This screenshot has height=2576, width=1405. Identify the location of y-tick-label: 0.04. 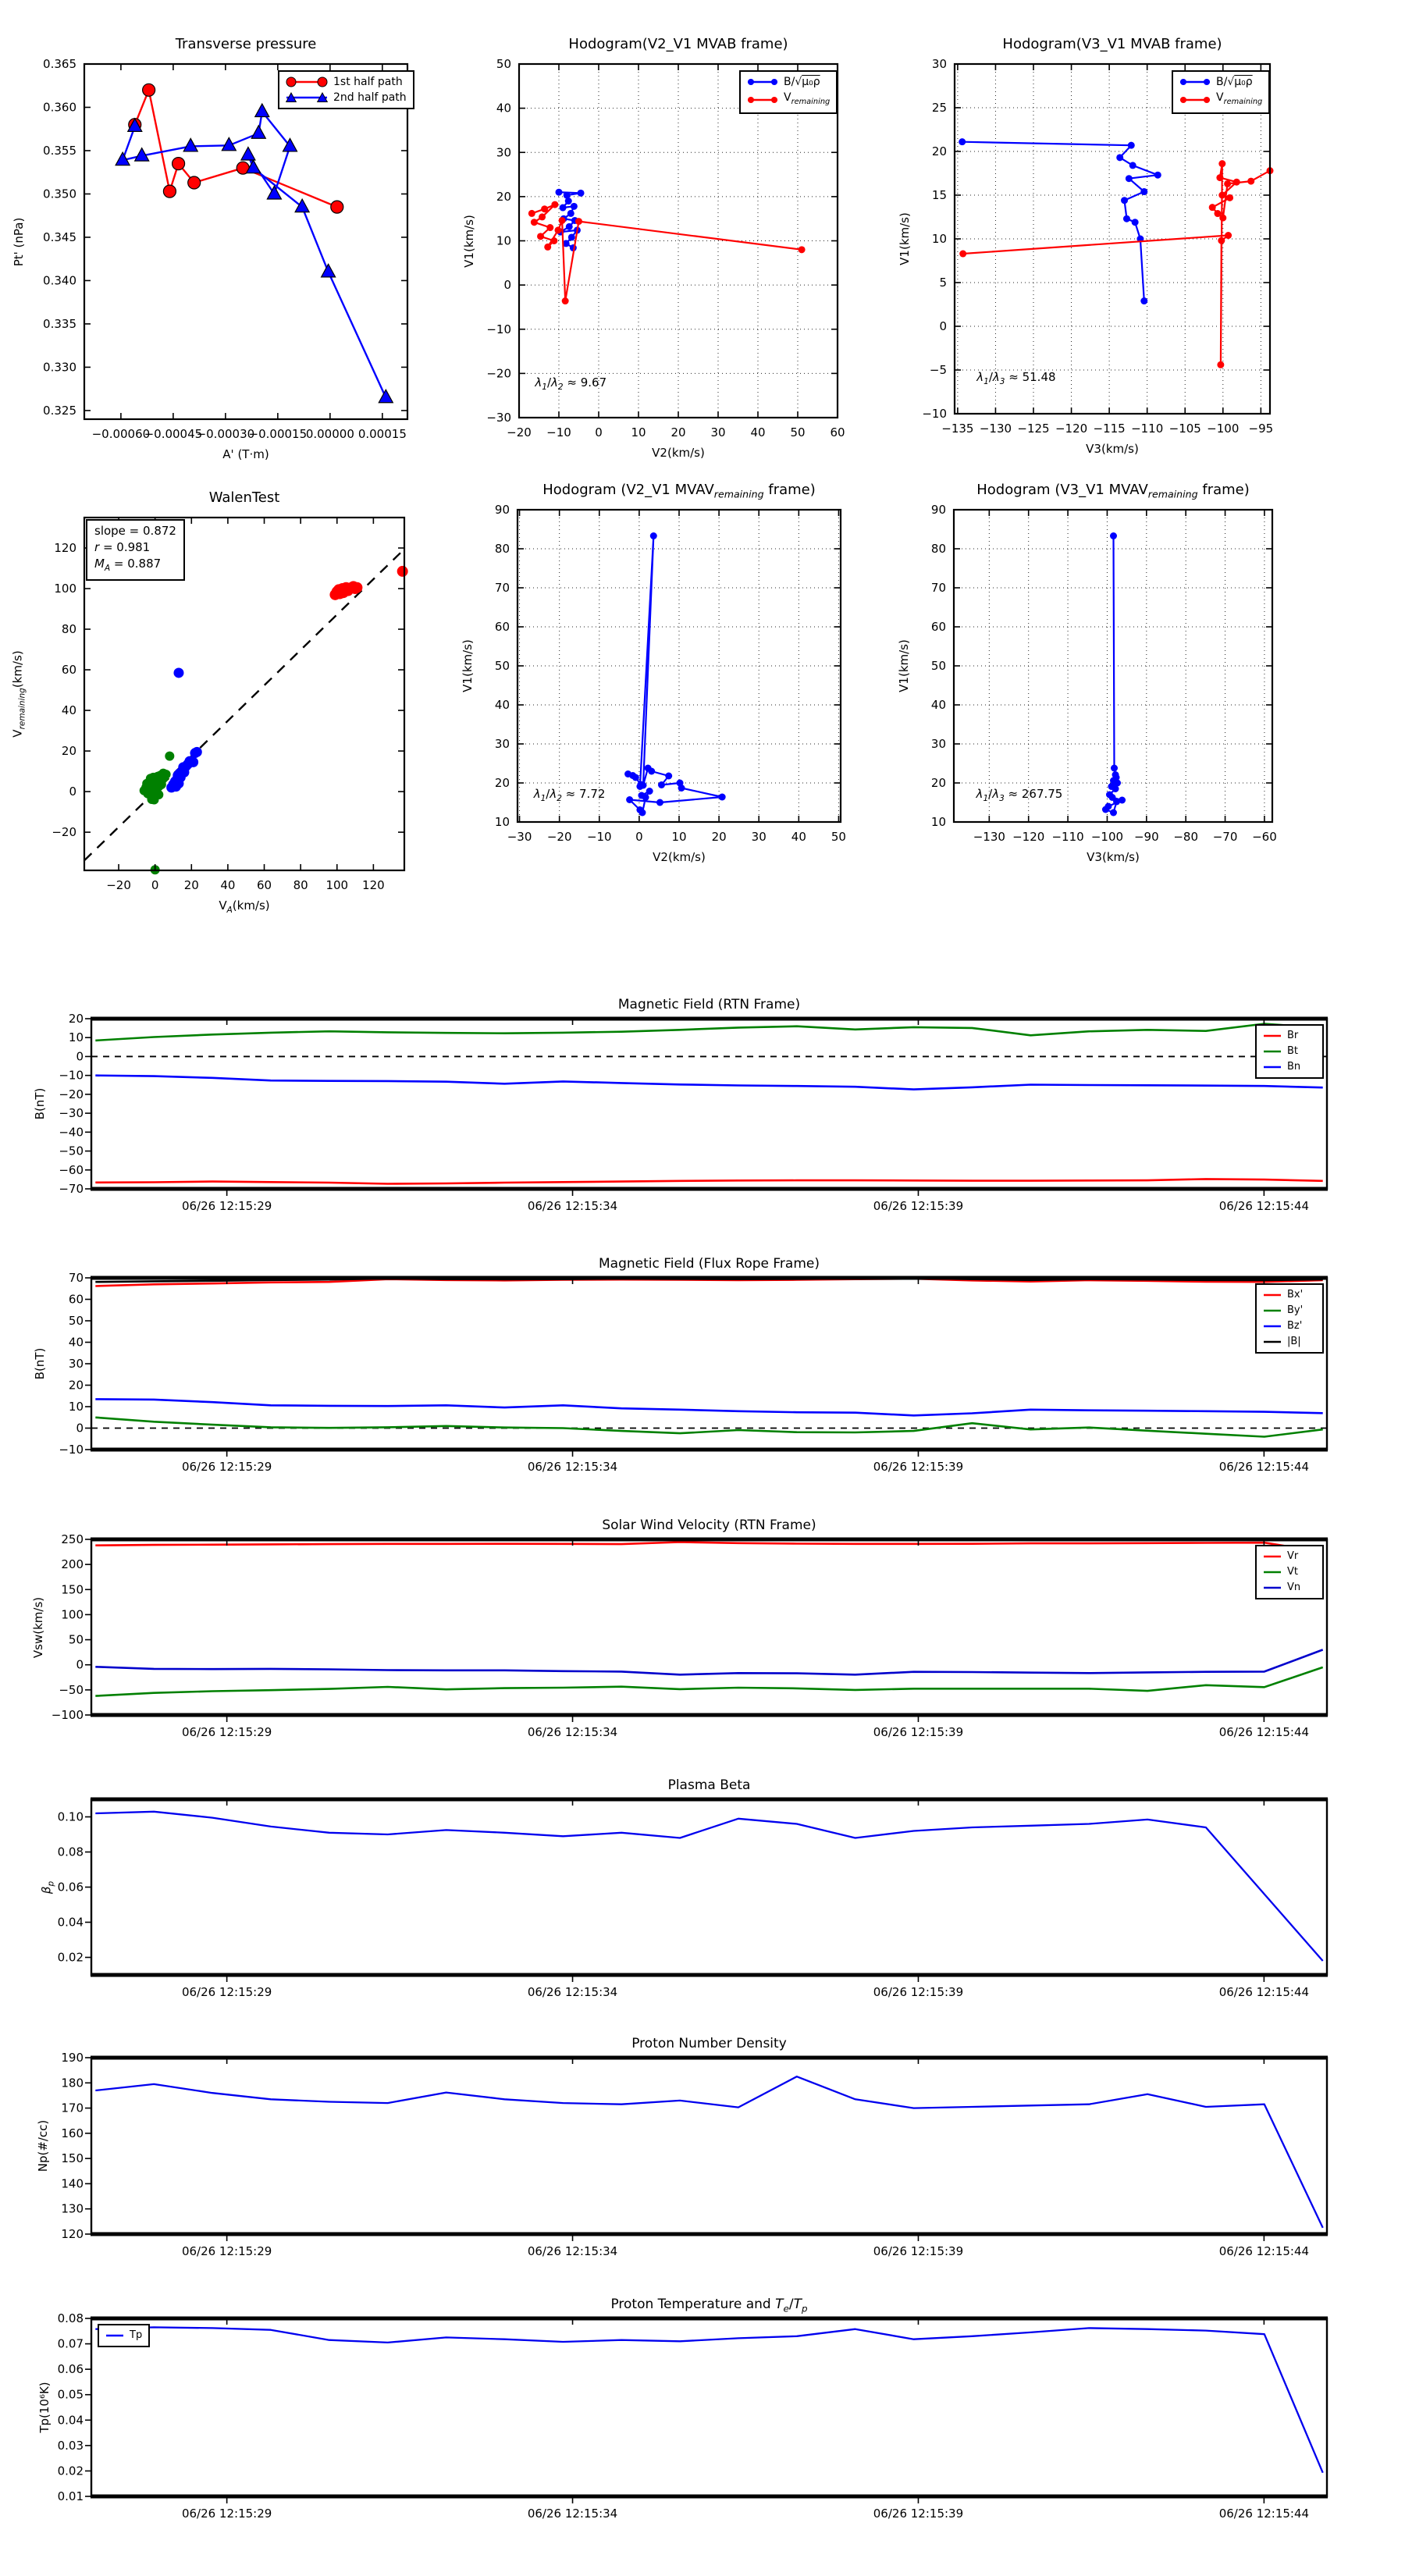
(71, 2420).